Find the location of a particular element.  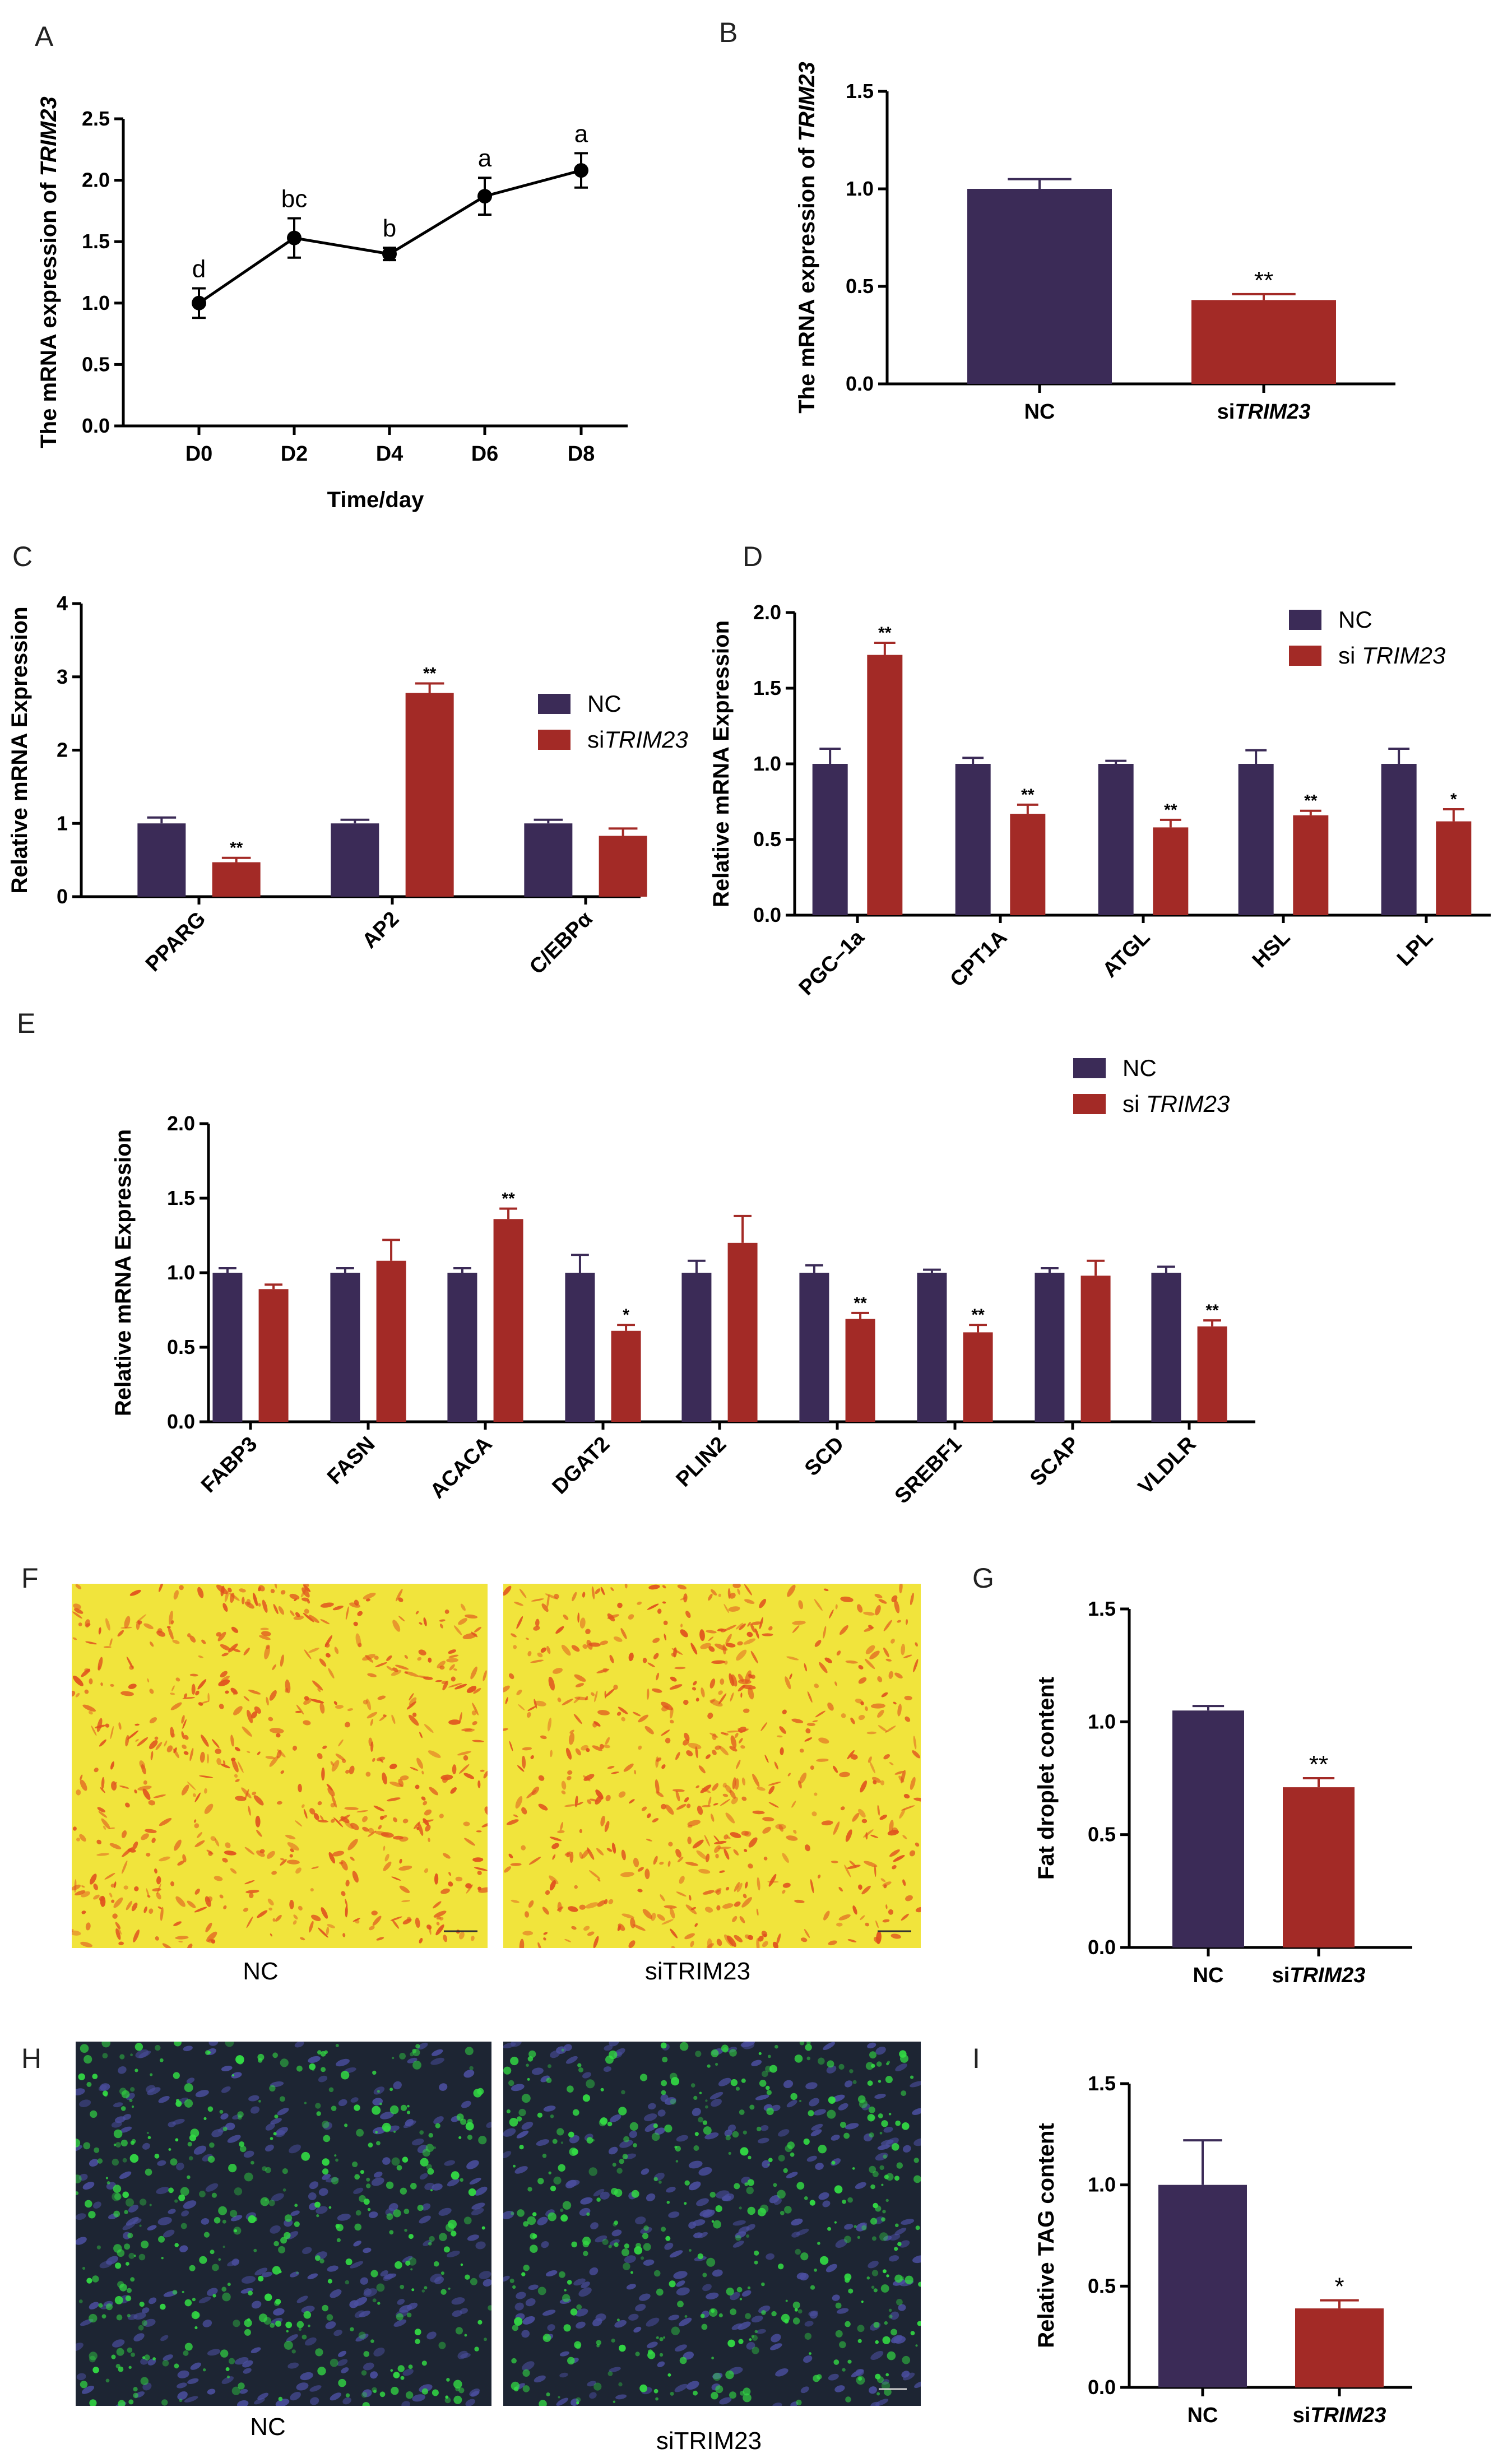

y-tick-label-g: 0.5 is located at coordinates (1102, 1834).